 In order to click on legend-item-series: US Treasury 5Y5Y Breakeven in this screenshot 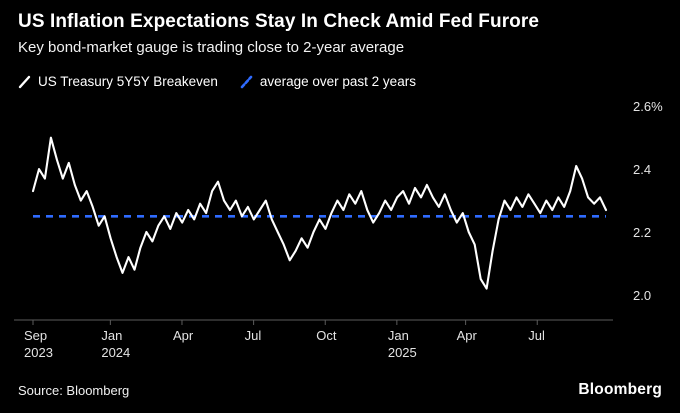, I will do `click(118, 81)`.